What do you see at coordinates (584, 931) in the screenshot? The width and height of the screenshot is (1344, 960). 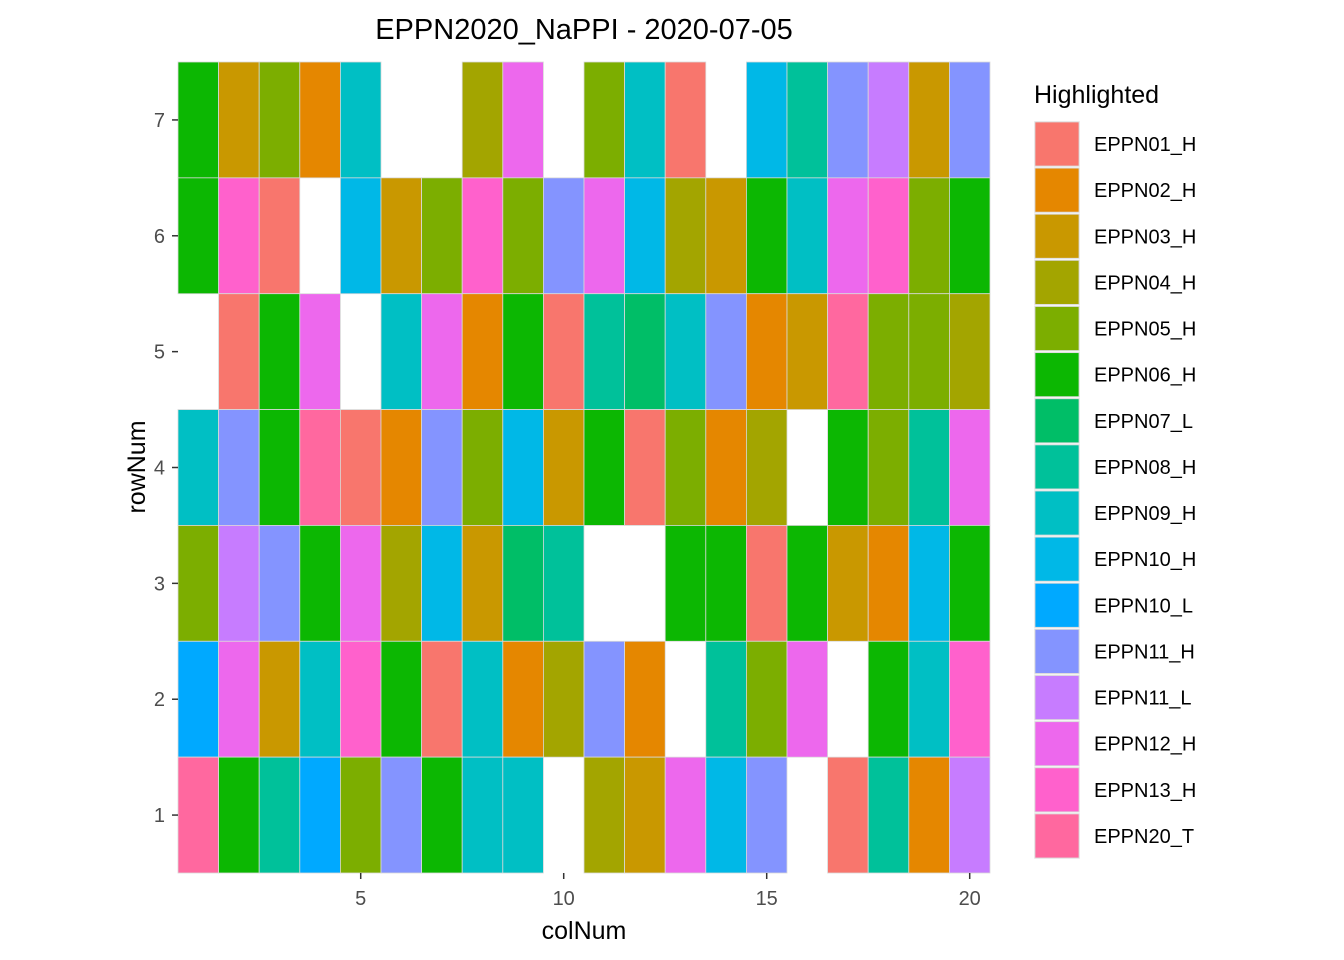 I see `x-axis-title: colNum` at bounding box center [584, 931].